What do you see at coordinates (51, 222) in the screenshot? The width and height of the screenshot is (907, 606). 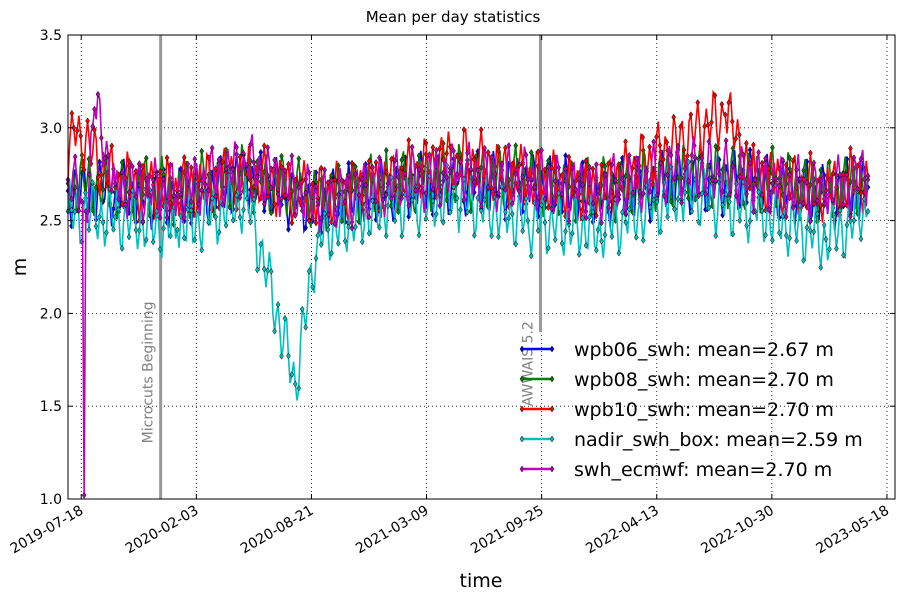 I see `y-tick-label: 2.5` at bounding box center [51, 222].